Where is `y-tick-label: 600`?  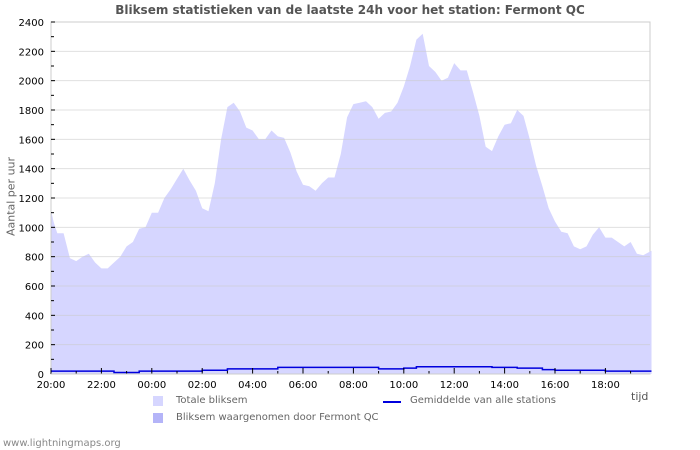 y-tick-label: 600 is located at coordinates (34, 287).